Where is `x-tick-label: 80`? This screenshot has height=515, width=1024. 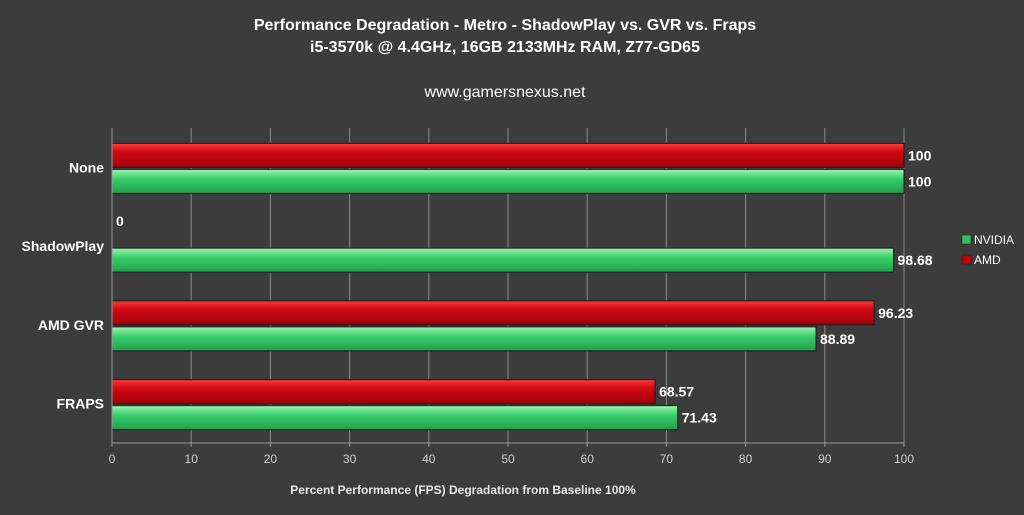
x-tick-label: 80 is located at coordinates (746, 459).